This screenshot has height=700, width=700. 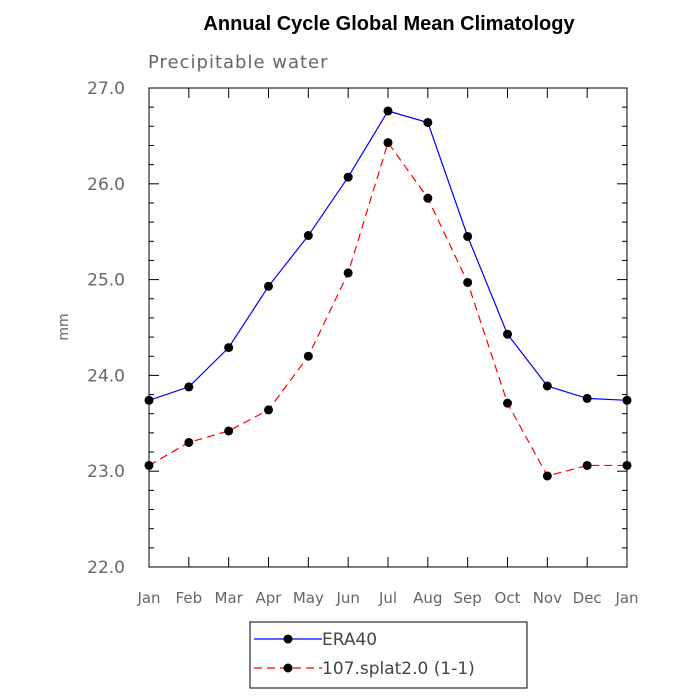 What do you see at coordinates (587, 598) in the screenshot?
I see `x-tick-label: Dec` at bounding box center [587, 598].